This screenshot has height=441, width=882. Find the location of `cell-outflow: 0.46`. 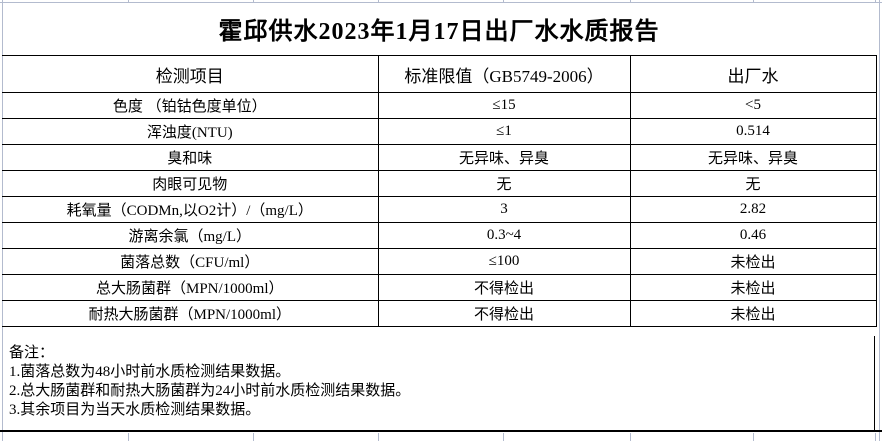

cell-outflow: 0.46 is located at coordinates (753, 235).